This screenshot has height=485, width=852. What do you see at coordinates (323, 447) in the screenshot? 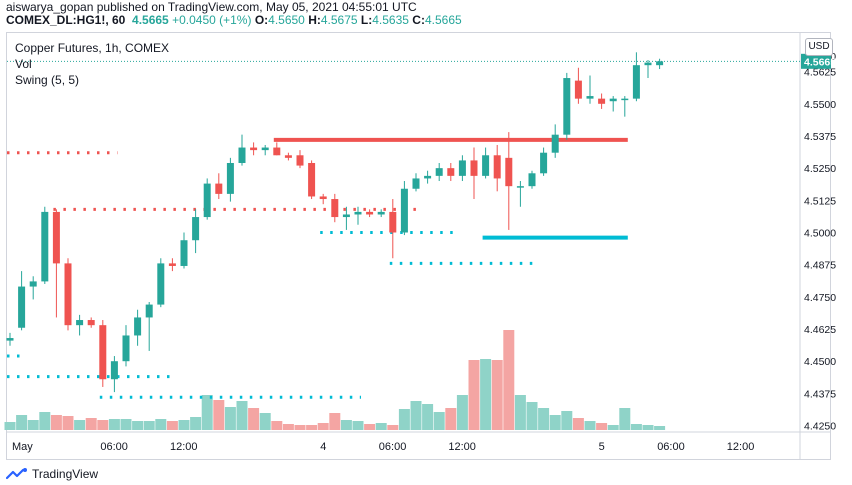
I see `x-tick-label: 4` at bounding box center [323, 447].